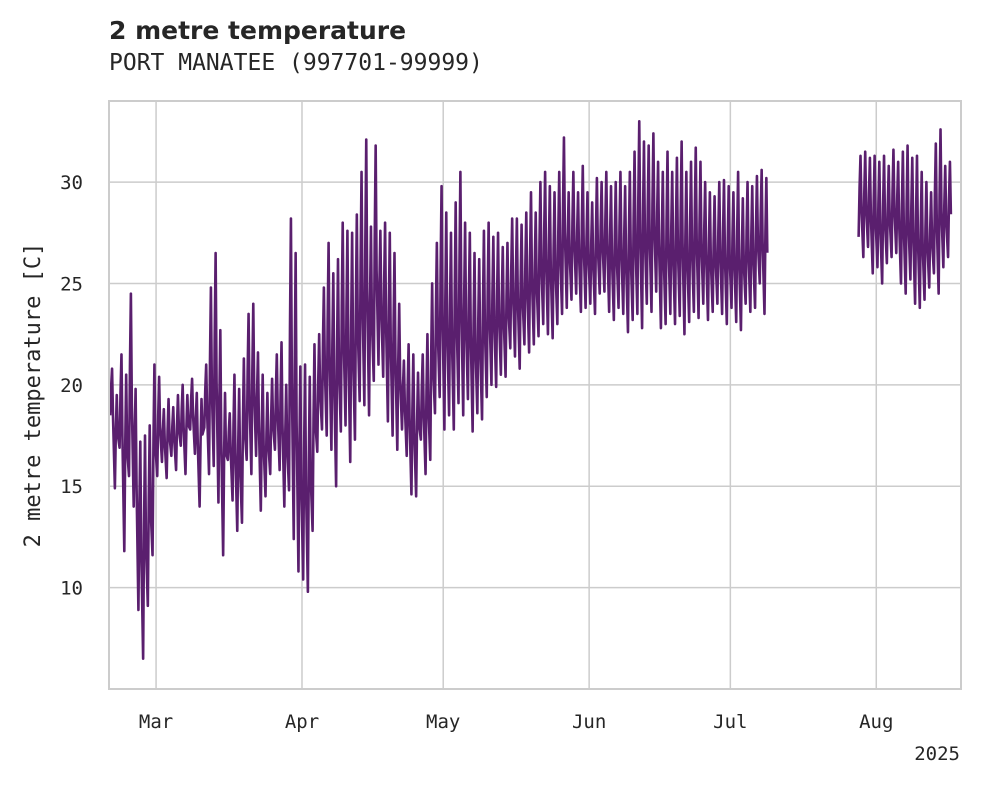 This screenshot has width=981, height=785. Describe the element at coordinates (937, 754) in the screenshot. I see `x-axis-year-label: 2025` at that location.